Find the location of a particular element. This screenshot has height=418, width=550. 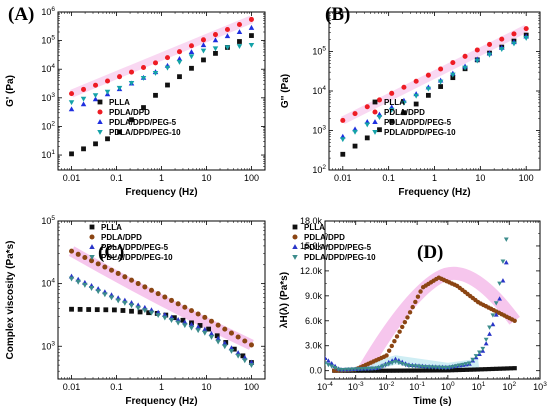

series-pdla-dpd is located at coordinates (161, 298).